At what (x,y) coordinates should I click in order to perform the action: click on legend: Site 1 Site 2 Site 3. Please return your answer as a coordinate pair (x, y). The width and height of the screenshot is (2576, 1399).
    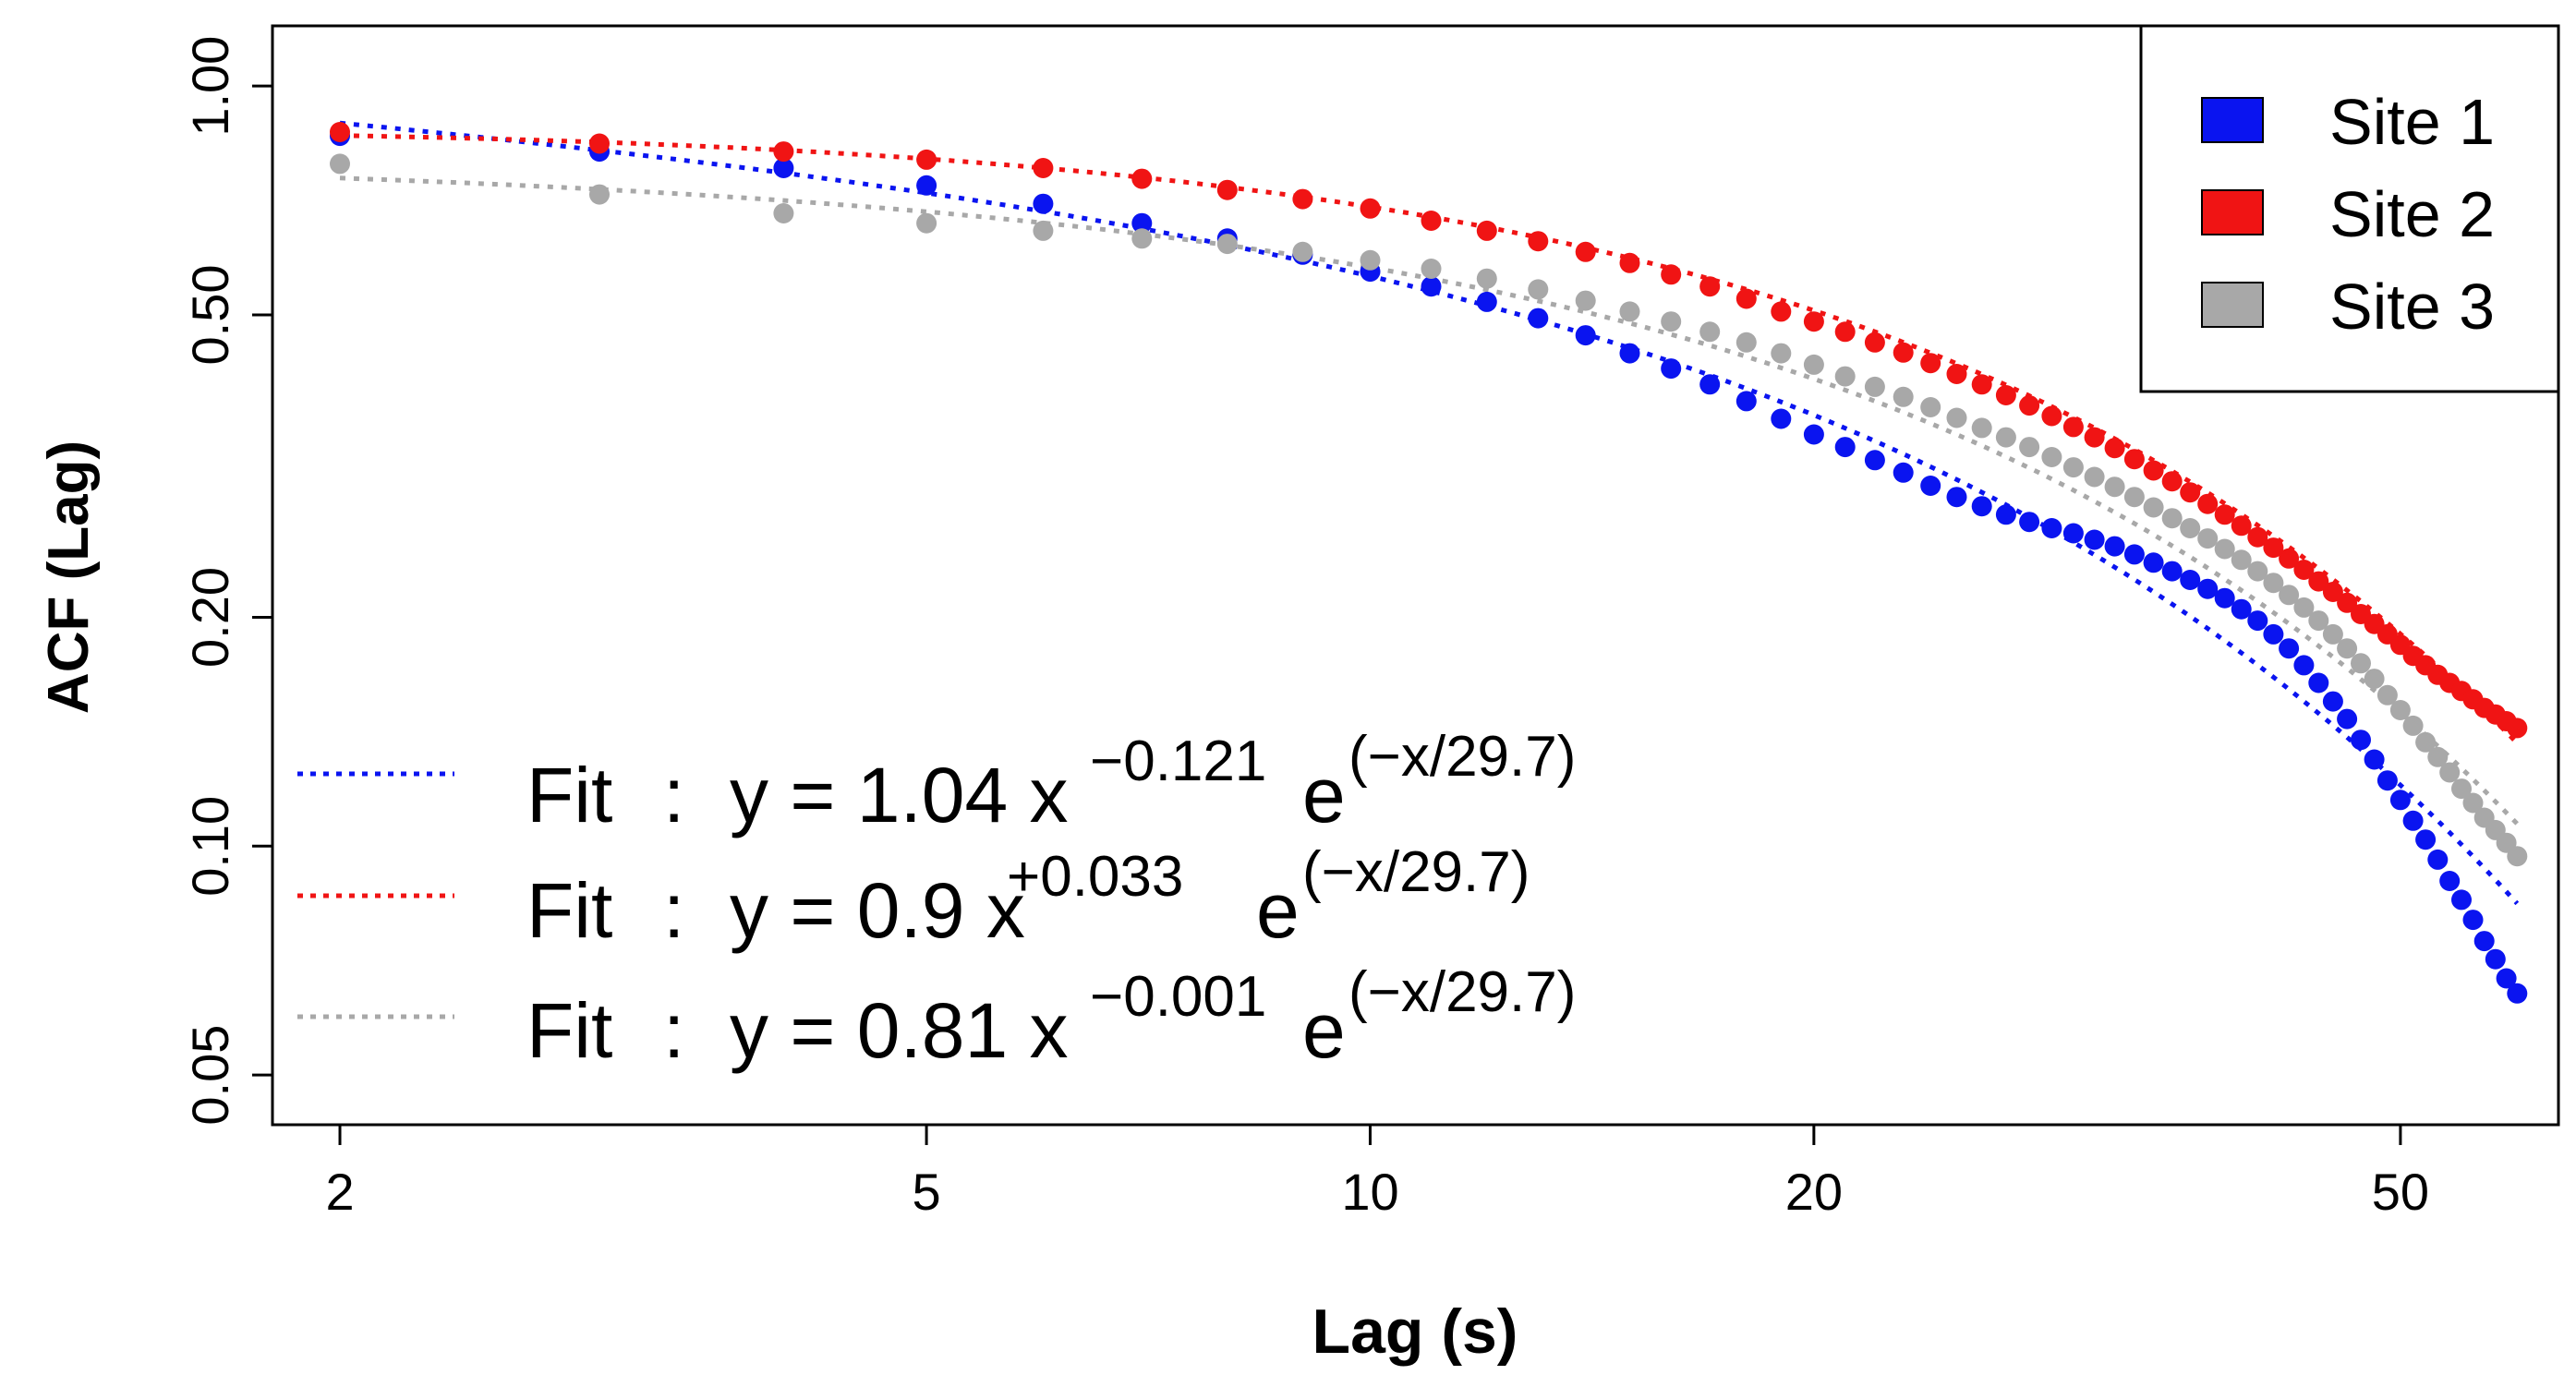
    Looking at the image, I should click on (2349, 208).